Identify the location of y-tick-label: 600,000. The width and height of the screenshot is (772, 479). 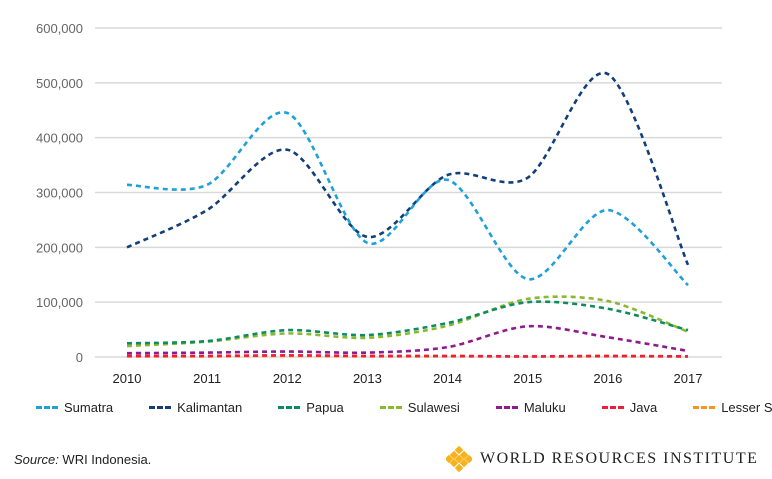
(59, 28).